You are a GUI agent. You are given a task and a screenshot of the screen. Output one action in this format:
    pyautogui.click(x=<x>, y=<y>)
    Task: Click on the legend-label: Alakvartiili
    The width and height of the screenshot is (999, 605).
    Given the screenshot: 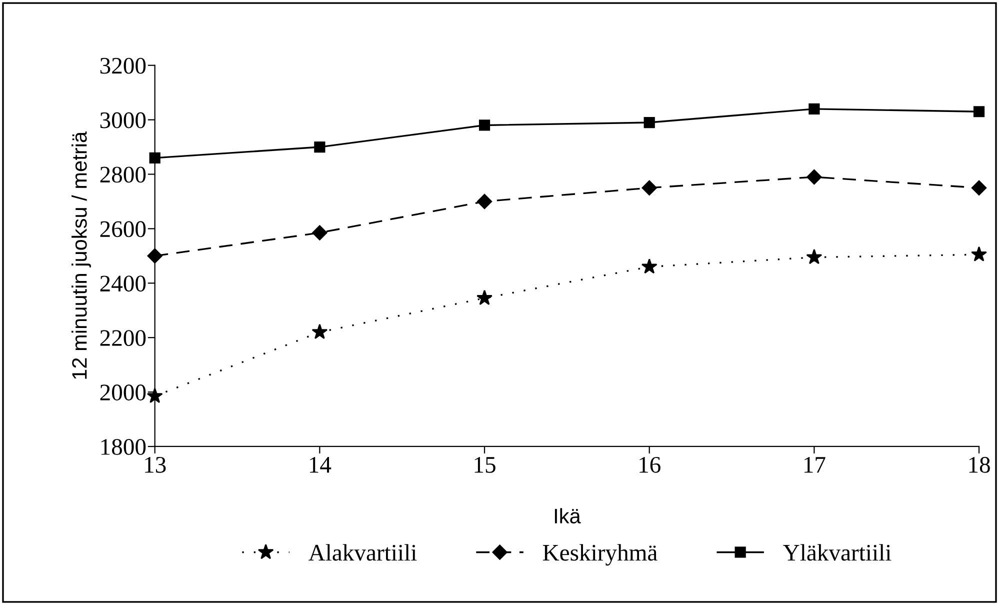 What is the action you would take?
    pyautogui.click(x=362, y=552)
    